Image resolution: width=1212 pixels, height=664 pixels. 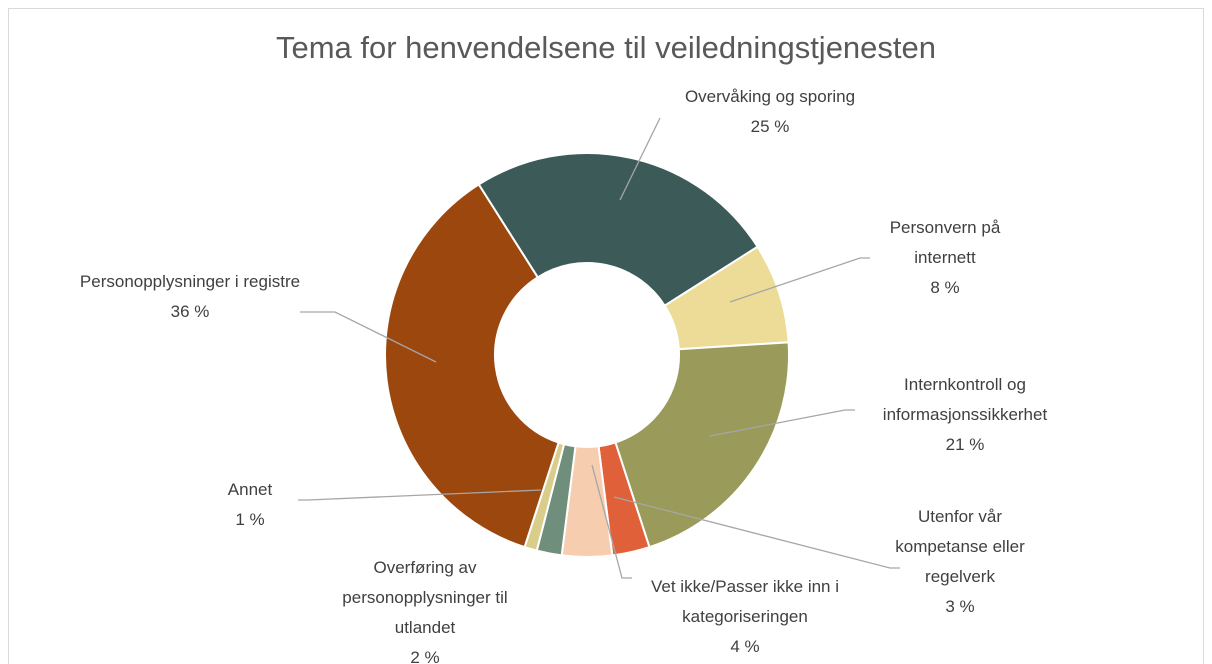 What do you see at coordinates (945, 287) in the screenshot?
I see `value-label: 8 %` at bounding box center [945, 287].